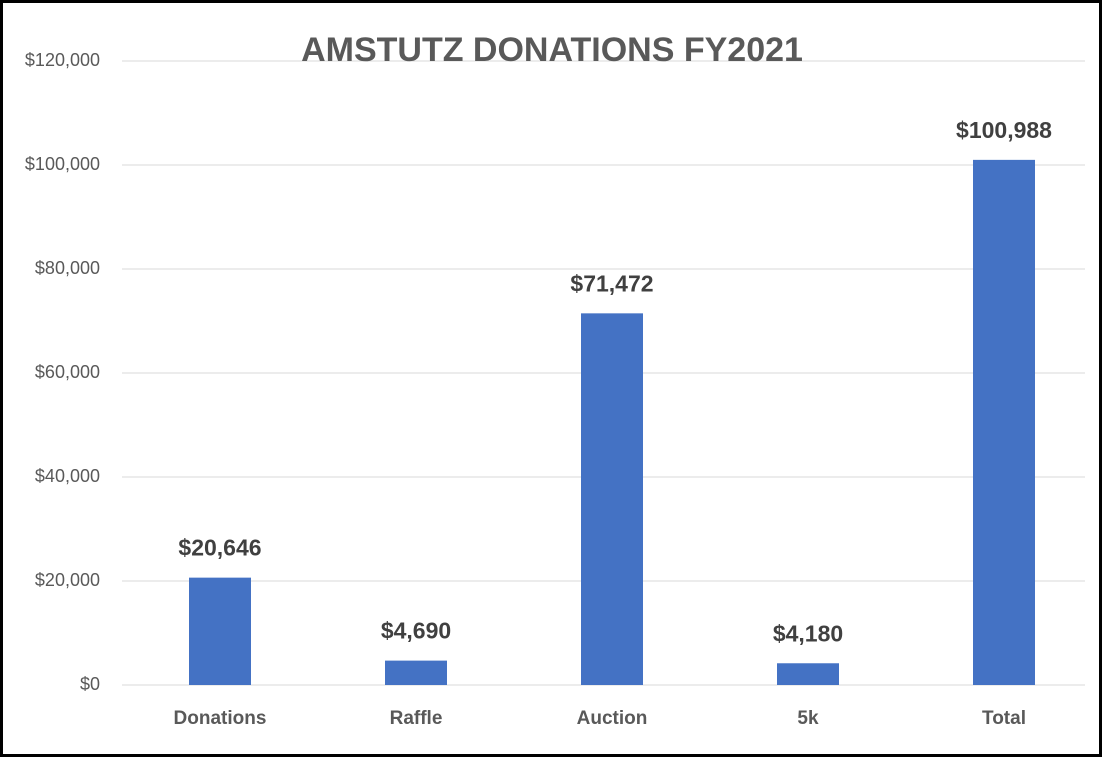 The image size is (1102, 757). What do you see at coordinates (808, 718) in the screenshot?
I see `x-tick-label: 5k` at bounding box center [808, 718].